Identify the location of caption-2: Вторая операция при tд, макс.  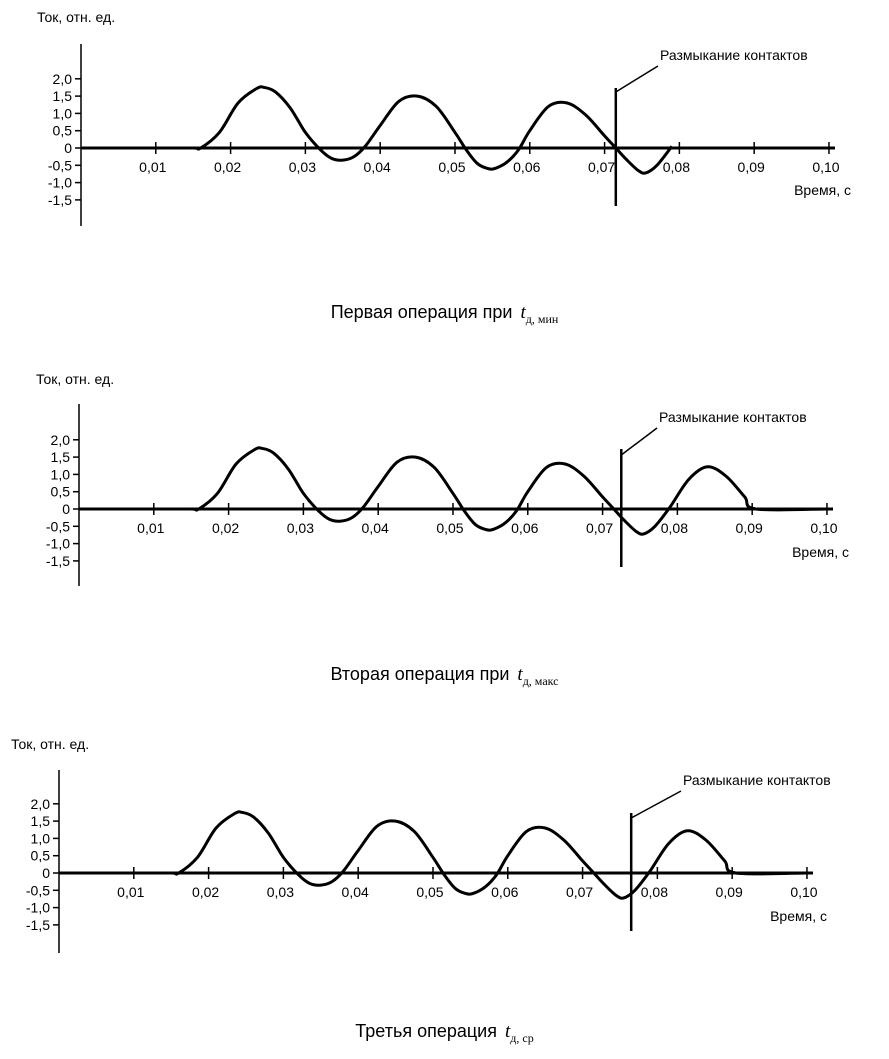
(444, 676).